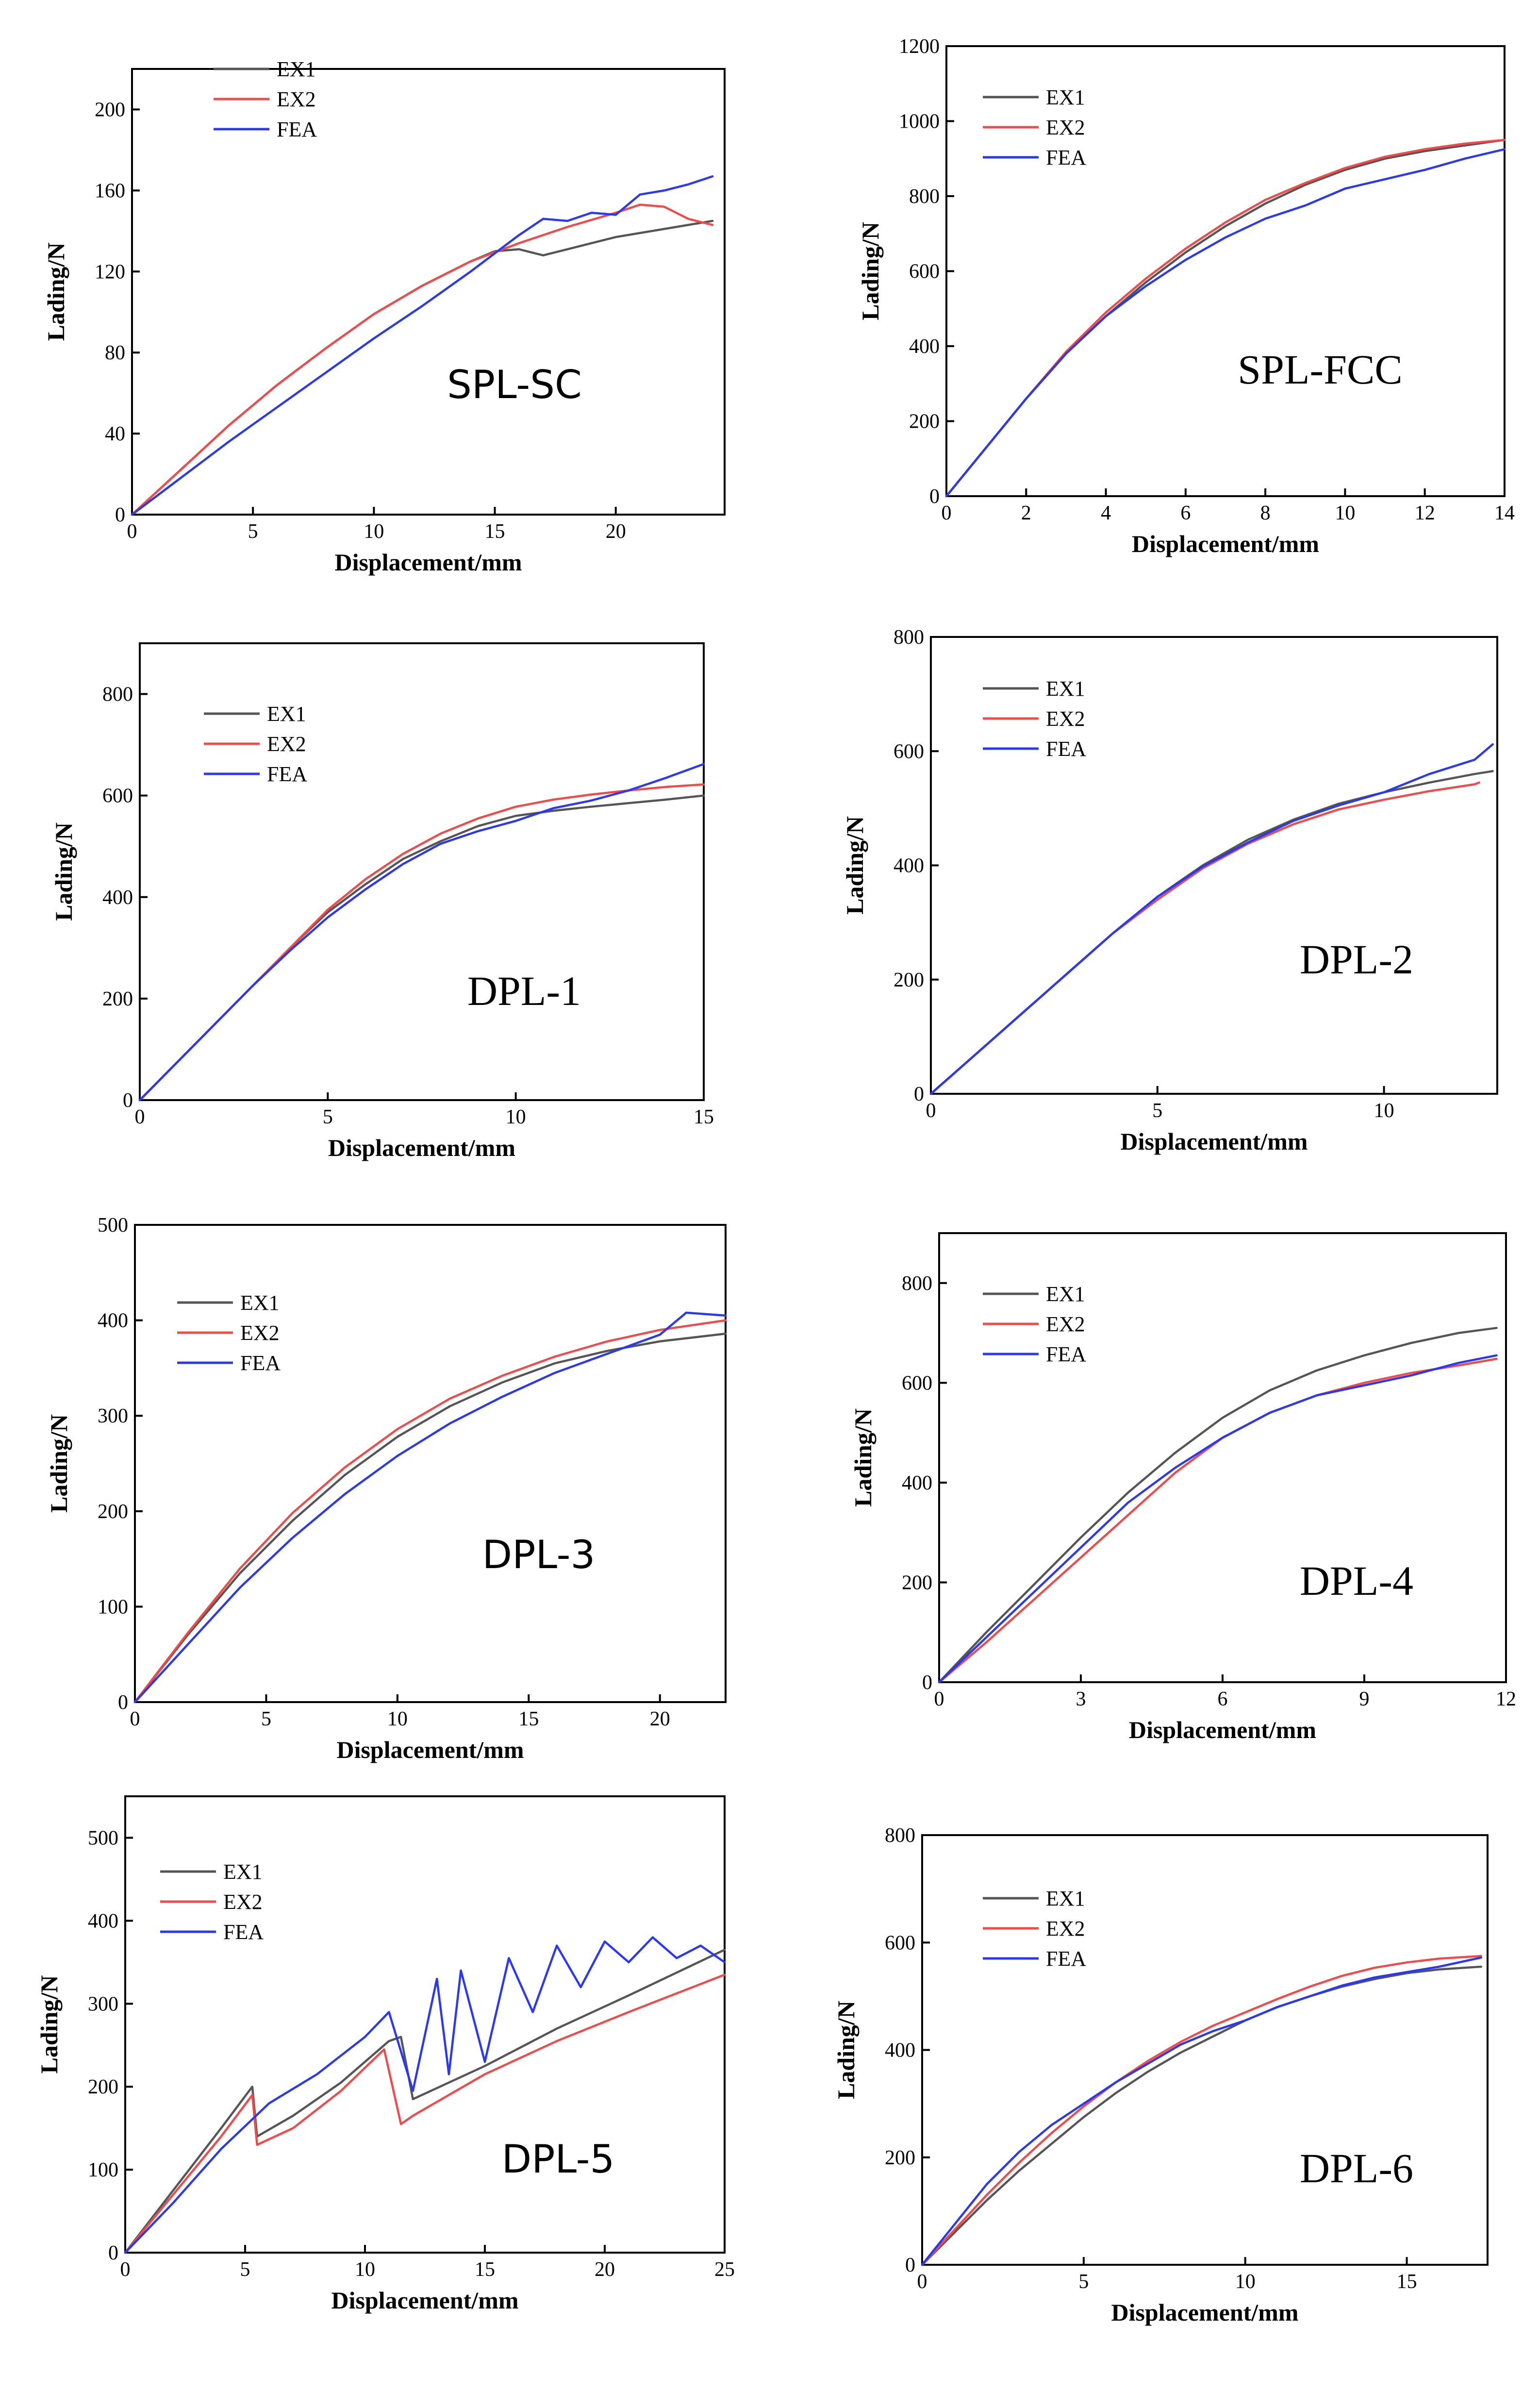 The height and width of the screenshot is (2408, 1539). Describe the element at coordinates (110, 191) in the screenshot. I see `y-tick-label: 160` at that location.